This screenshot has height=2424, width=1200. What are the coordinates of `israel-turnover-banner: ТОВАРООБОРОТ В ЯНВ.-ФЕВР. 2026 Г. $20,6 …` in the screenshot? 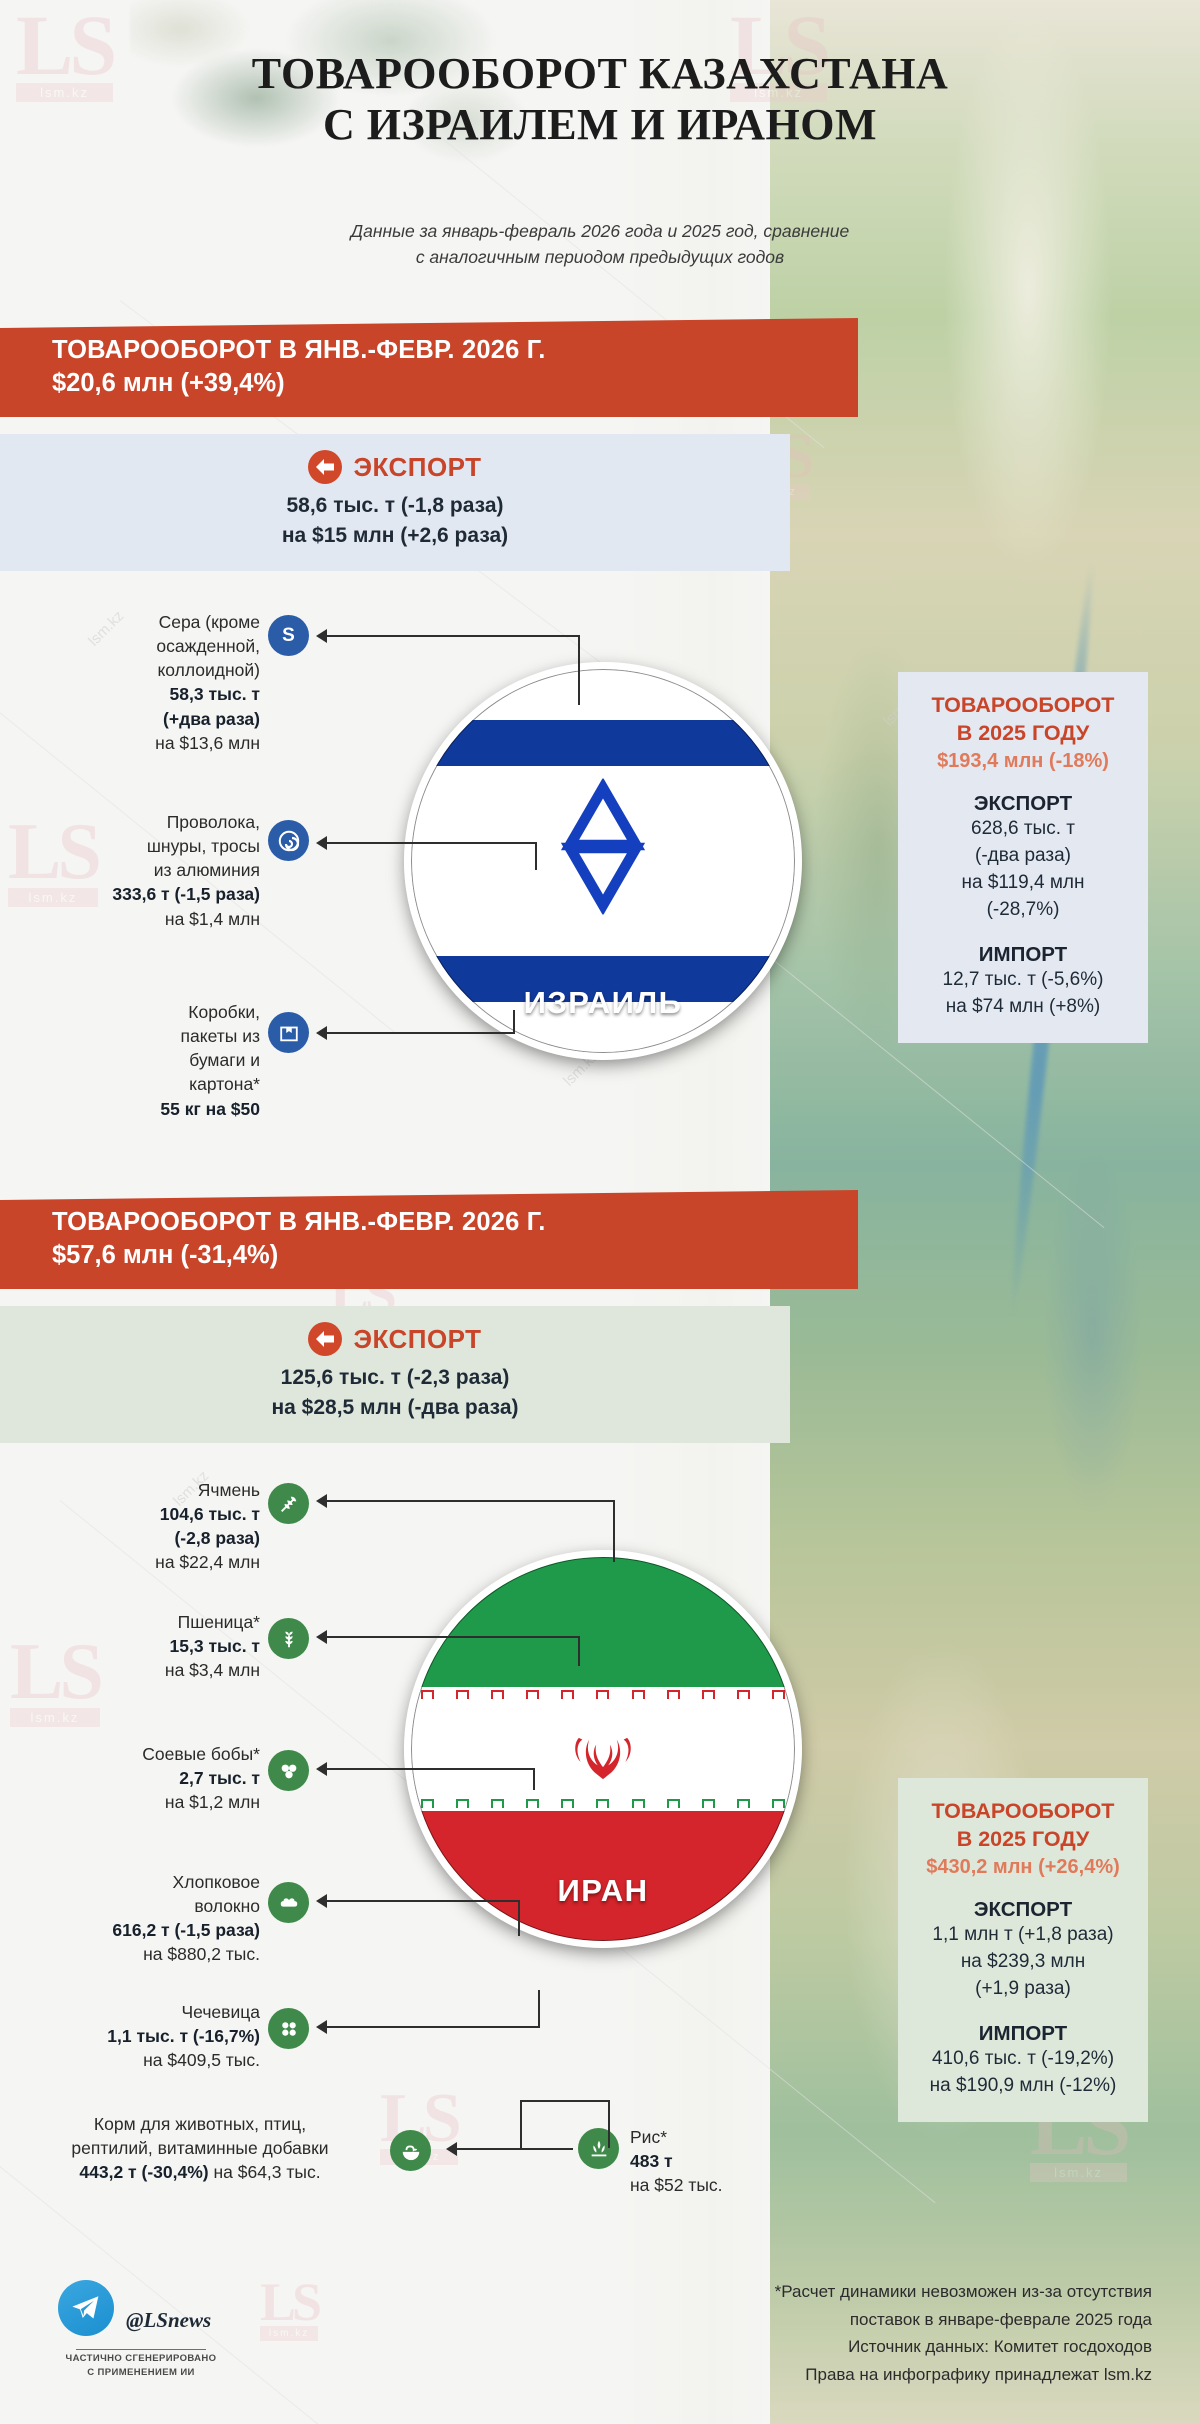 It's located at (429, 368).